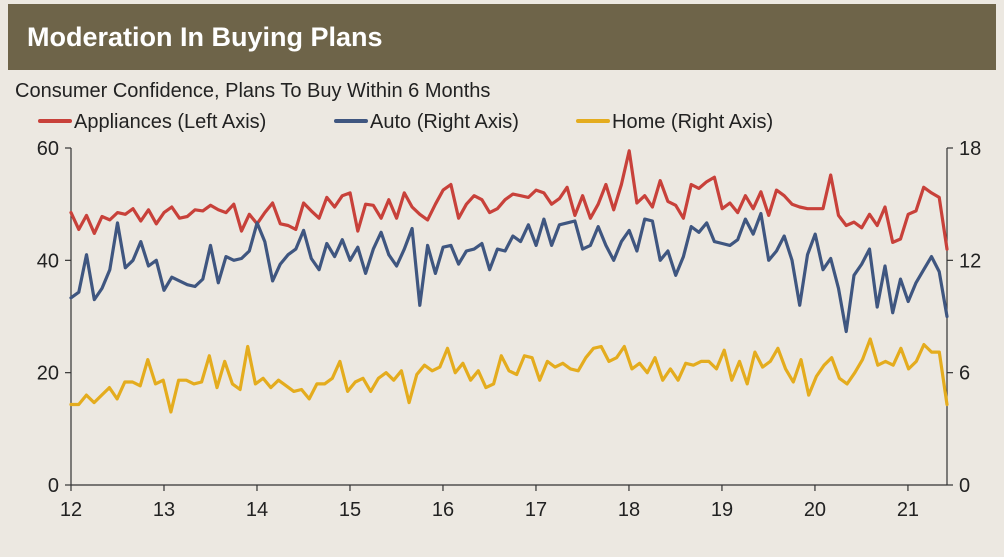  I want to click on home-series-line, so click(509, 375).